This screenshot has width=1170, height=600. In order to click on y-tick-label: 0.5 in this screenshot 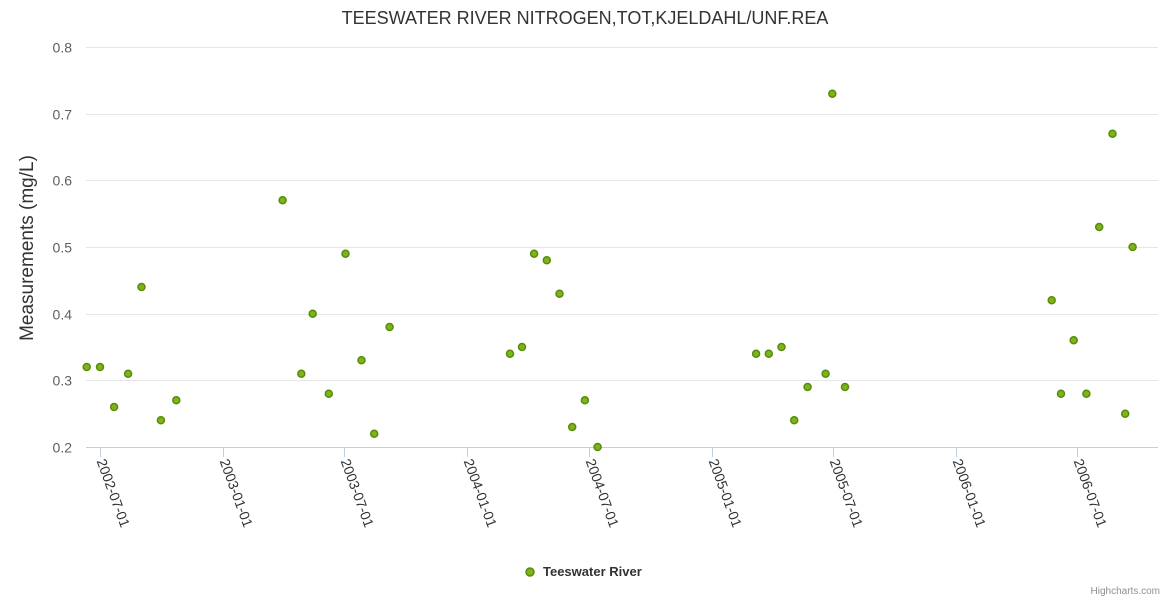, I will do `click(63, 248)`.